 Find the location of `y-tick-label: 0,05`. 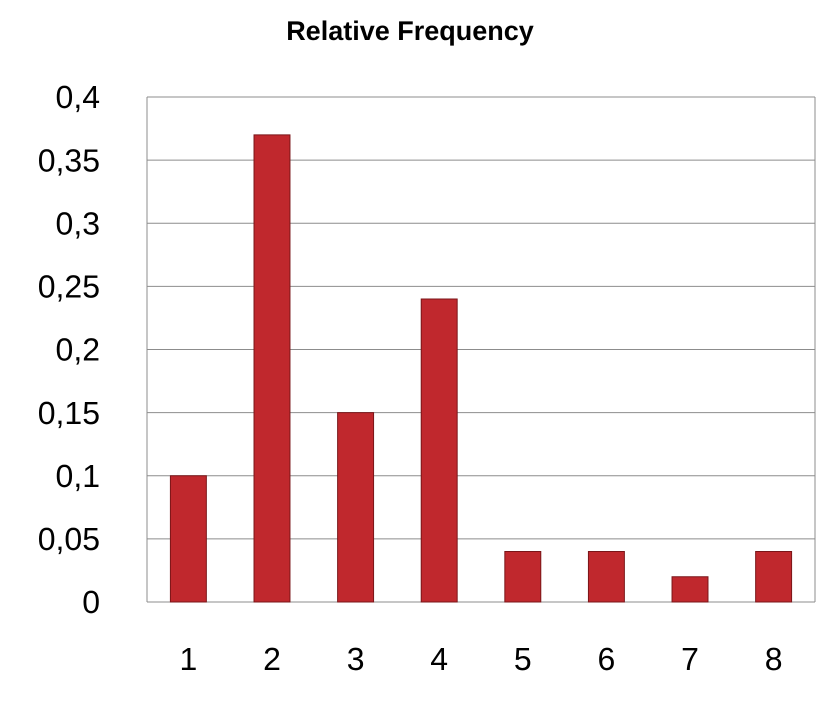

y-tick-label: 0,05 is located at coordinates (69, 539).